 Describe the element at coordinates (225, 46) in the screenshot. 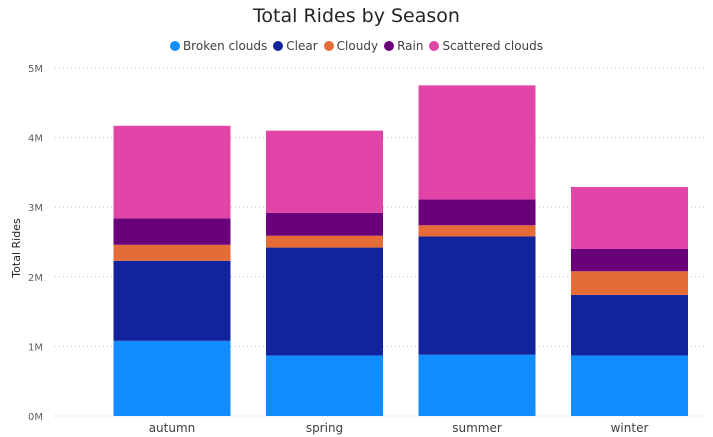

I see `legend-label: Broken clouds` at that location.